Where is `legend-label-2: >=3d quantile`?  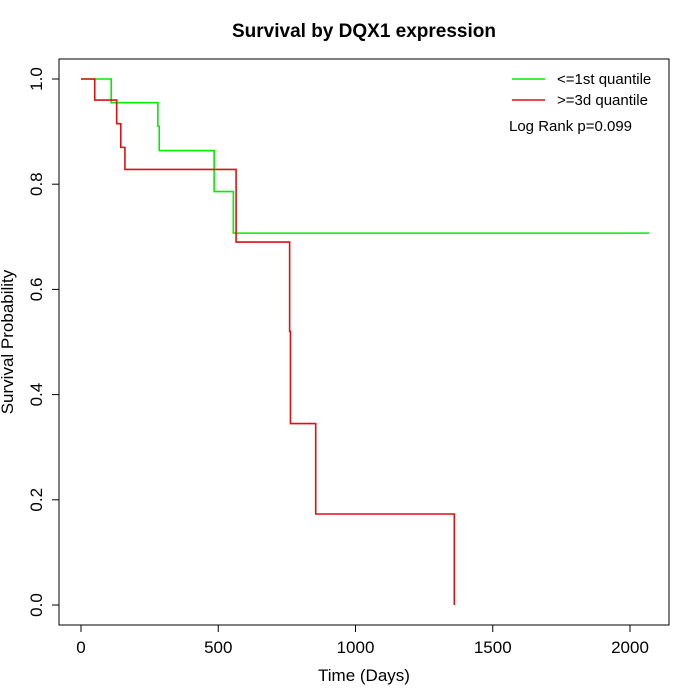 legend-label-2: >=3d quantile is located at coordinates (602, 100).